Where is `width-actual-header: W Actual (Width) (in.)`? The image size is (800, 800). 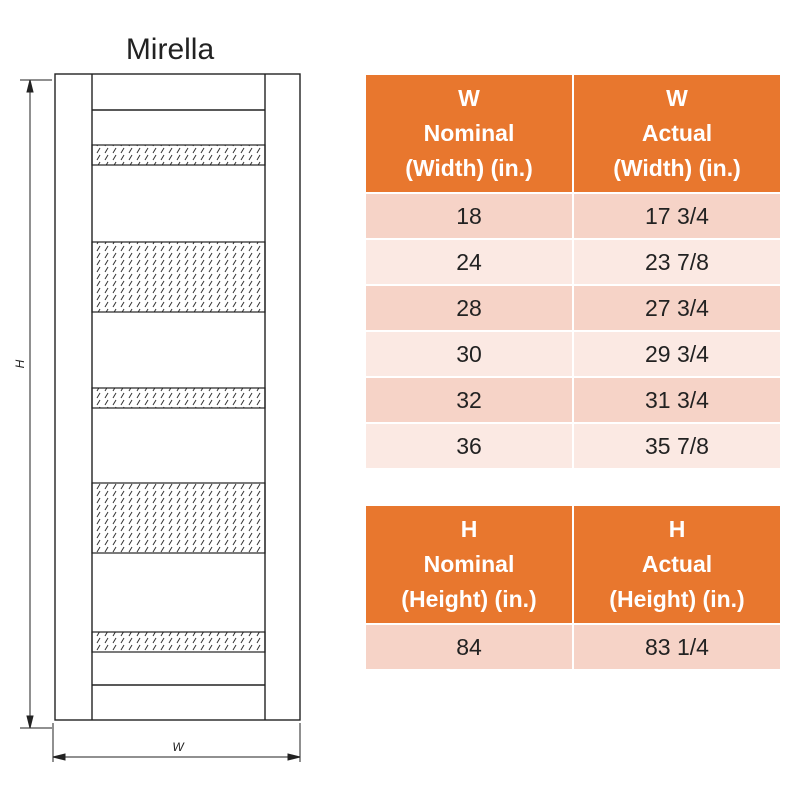 width-actual-header: W Actual (Width) (in.) is located at coordinates (677, 133).